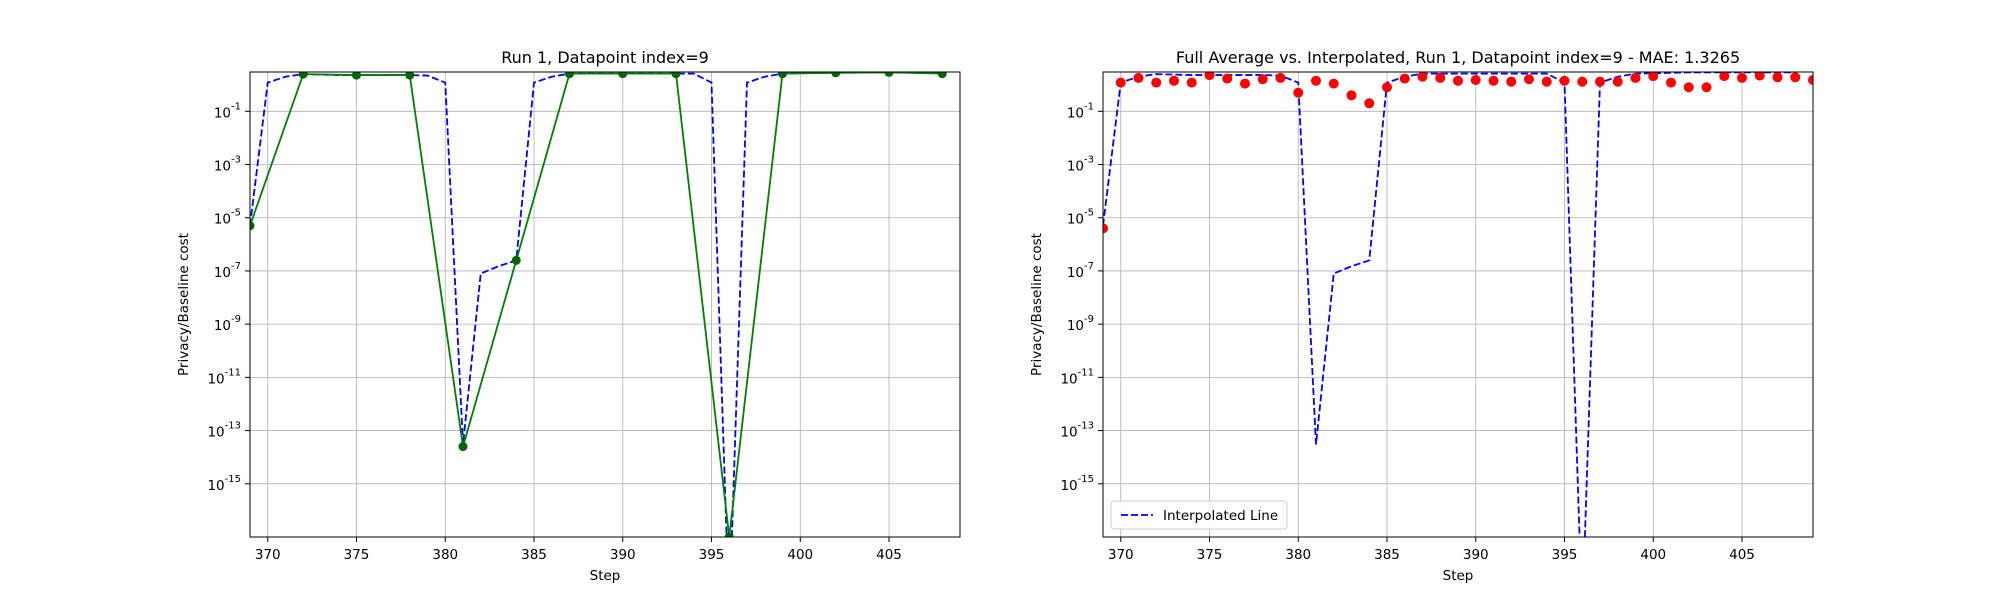 This screenshot has height=600, width=2000. I want to click on legend-label: Interpolated Line, so click(1220, 516).